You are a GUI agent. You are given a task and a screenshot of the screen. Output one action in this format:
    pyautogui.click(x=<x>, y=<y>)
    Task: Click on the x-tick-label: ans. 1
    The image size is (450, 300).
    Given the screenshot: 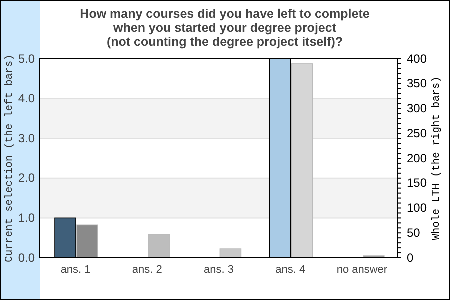 What is the action you would take?
    pyautogui.click(x=75, y=270)
    